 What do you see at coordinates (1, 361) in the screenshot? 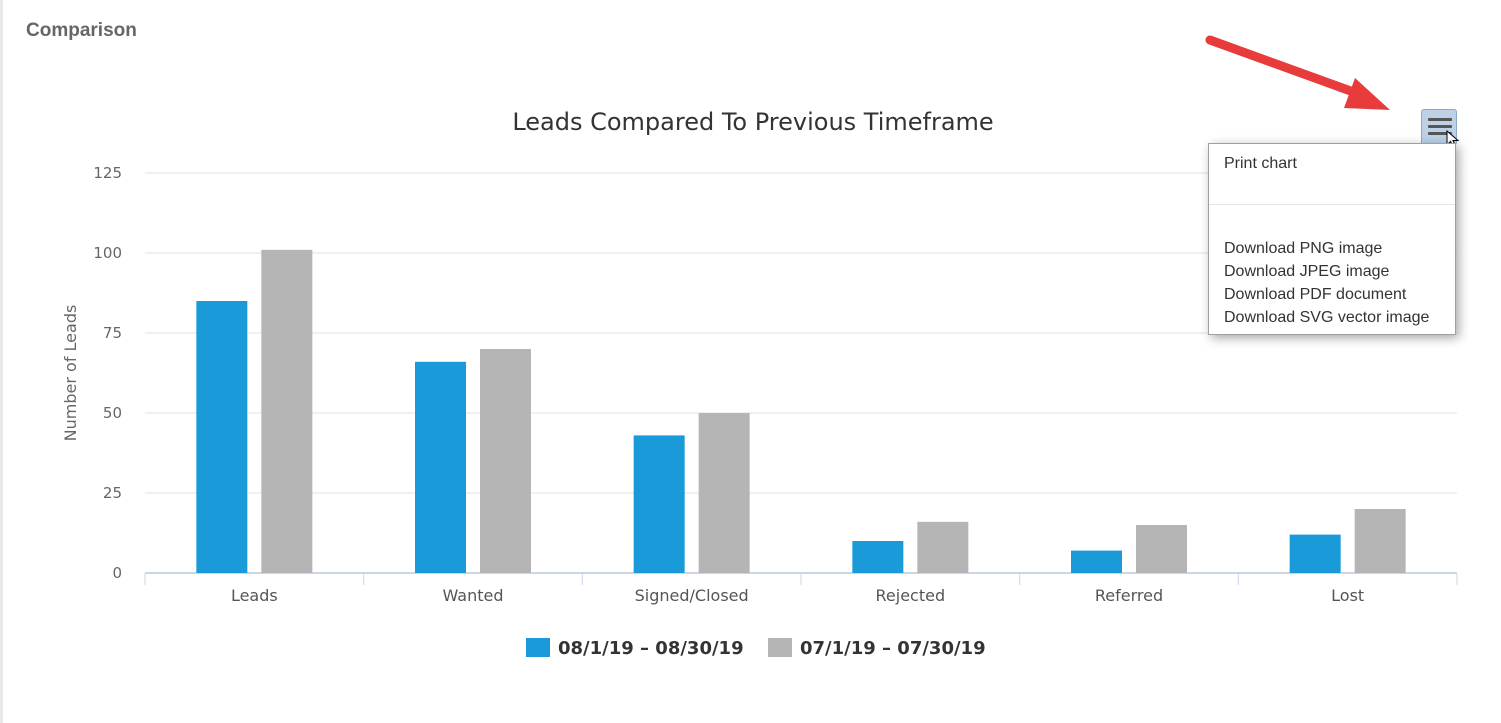
I see `panel-left-border` at bounding box center [1, 361].